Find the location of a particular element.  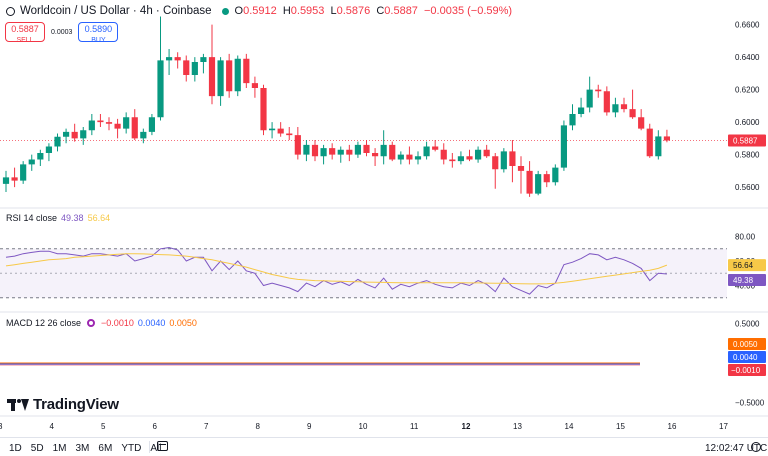

macd-tick-label: 0.5000 is located at coordinates (747, 323).